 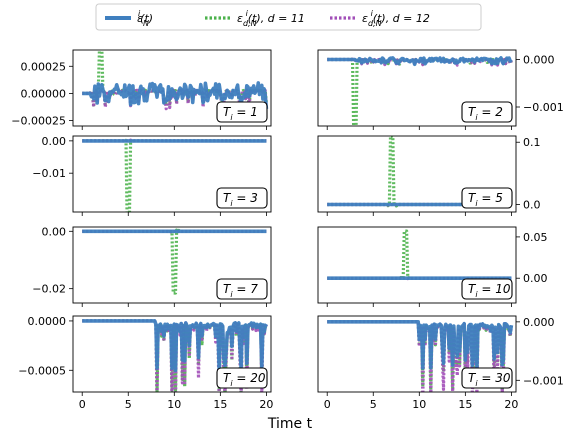 I want to click on panel-3-plot-area, so click(x=174, y=175).